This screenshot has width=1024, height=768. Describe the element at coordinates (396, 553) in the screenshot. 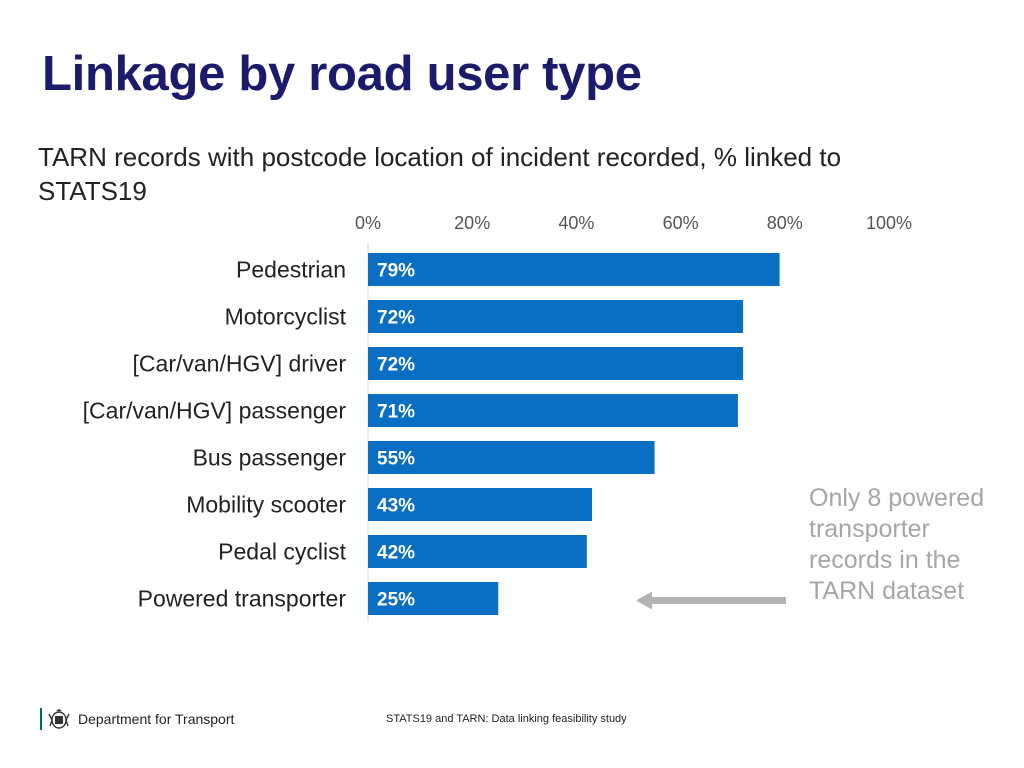

I see `data-label: 42%` at that location.